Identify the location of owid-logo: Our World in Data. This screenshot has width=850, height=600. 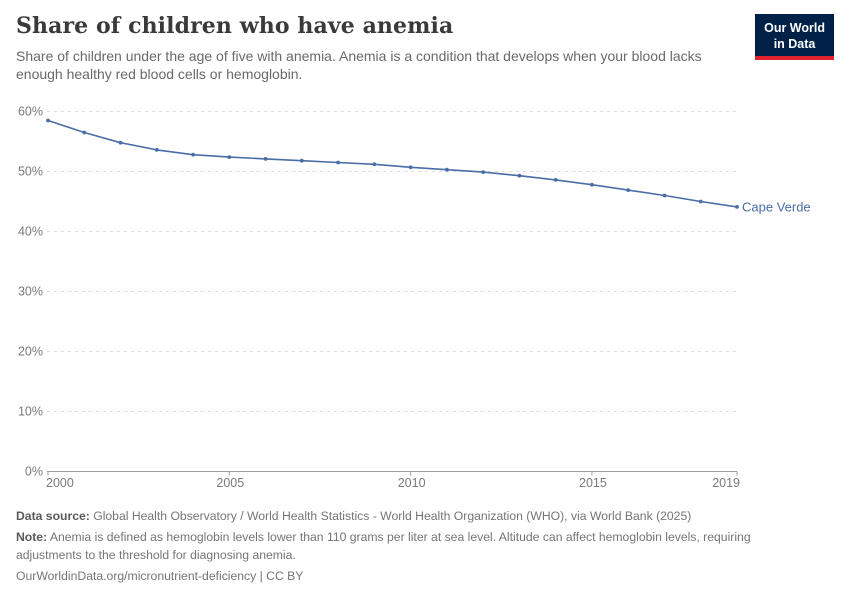
(794, 37).